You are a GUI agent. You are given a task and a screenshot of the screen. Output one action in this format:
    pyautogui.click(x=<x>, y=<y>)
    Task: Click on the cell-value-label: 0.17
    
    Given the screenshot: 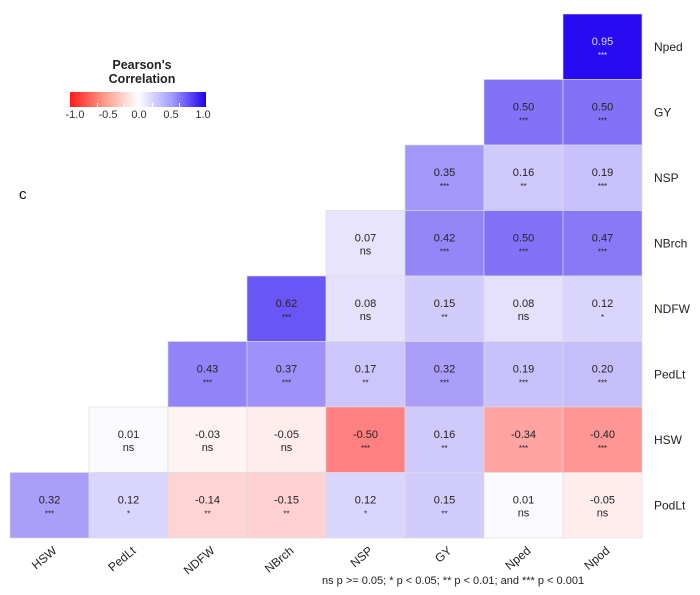 What is the action you would take?
    pyautogui.click(x=365, y=369)
    